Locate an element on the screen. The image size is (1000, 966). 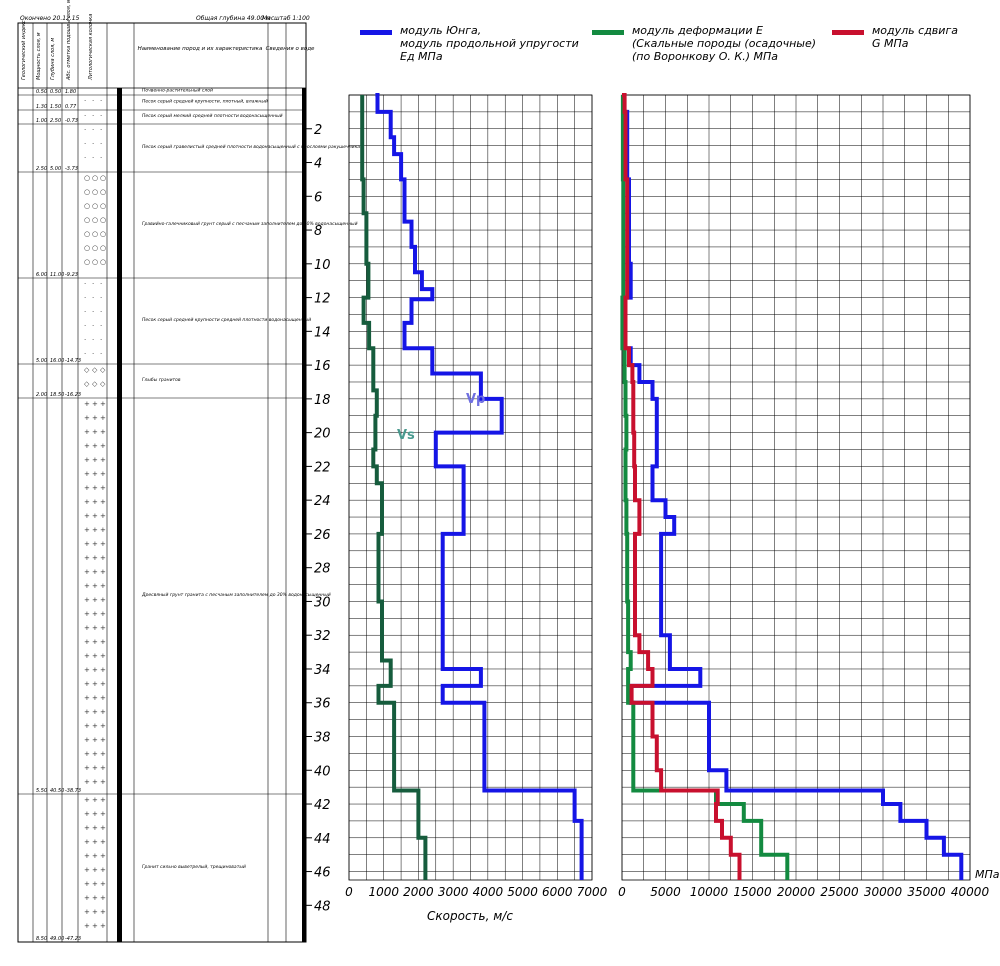
depth-tick-label: 32 is located at coordinates (322, 636).